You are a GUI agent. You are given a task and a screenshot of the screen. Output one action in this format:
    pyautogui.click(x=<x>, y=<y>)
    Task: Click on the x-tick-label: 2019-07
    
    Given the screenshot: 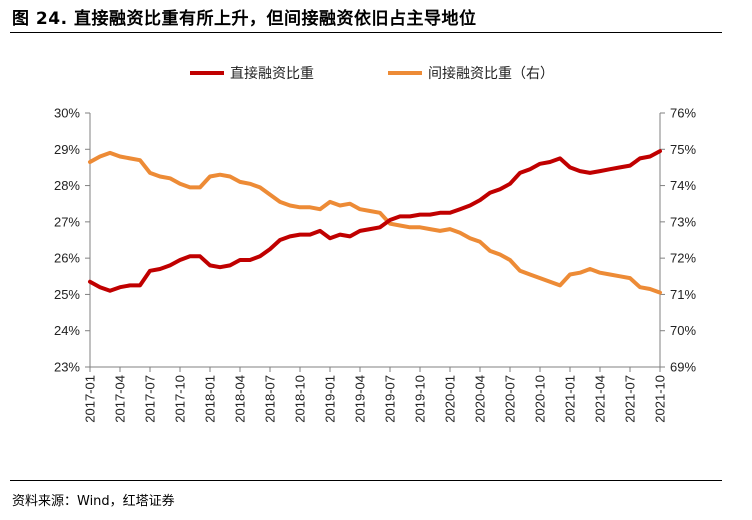 What is the action you would take?
    pyautogui.click(x=390, y=399)
    